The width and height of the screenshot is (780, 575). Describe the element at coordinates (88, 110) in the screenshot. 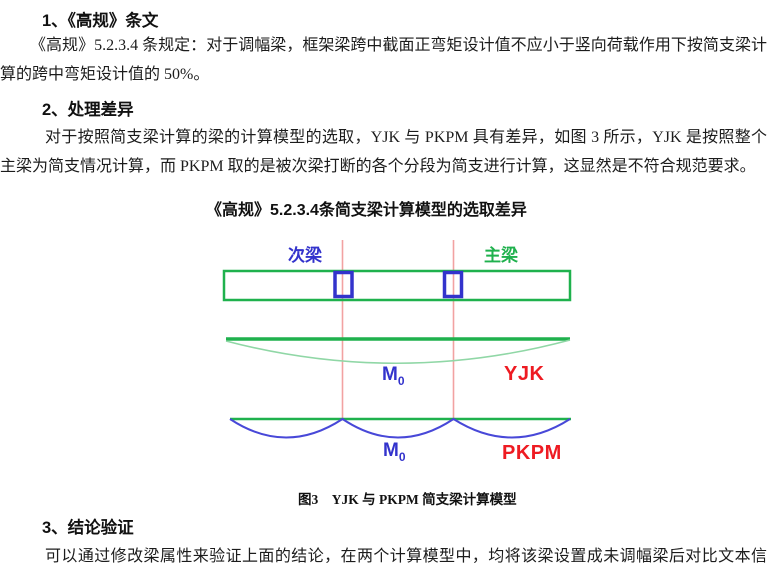

I see `section-2-heading: 2、处理差异` at that location.